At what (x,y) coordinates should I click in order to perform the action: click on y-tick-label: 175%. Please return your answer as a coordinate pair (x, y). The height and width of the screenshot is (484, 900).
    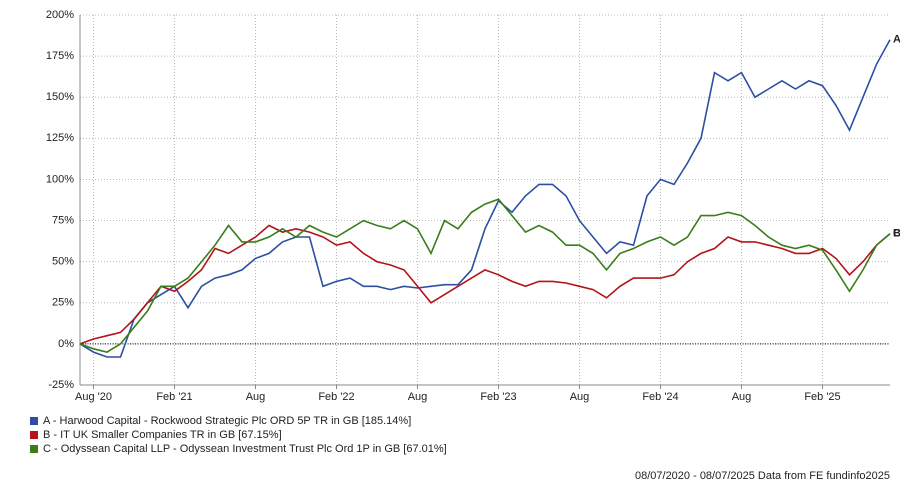
    Looking at the image, I should click on (60, 56).